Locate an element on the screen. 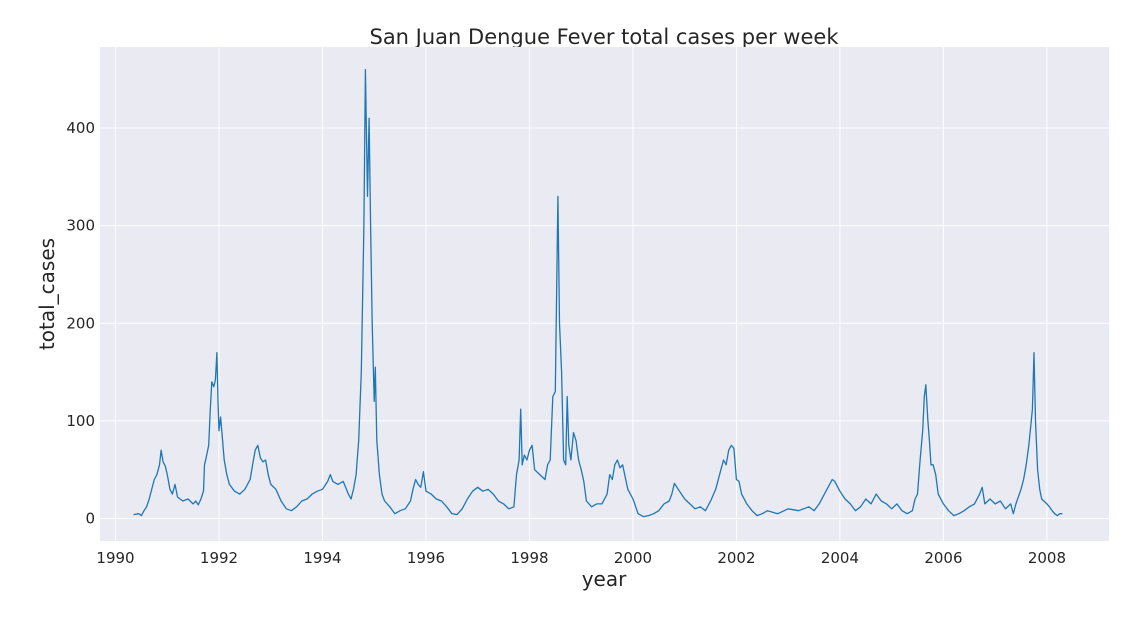 The image size is (1148, 619). y-axis-label: total_cases is located at coordinates (47, 294).